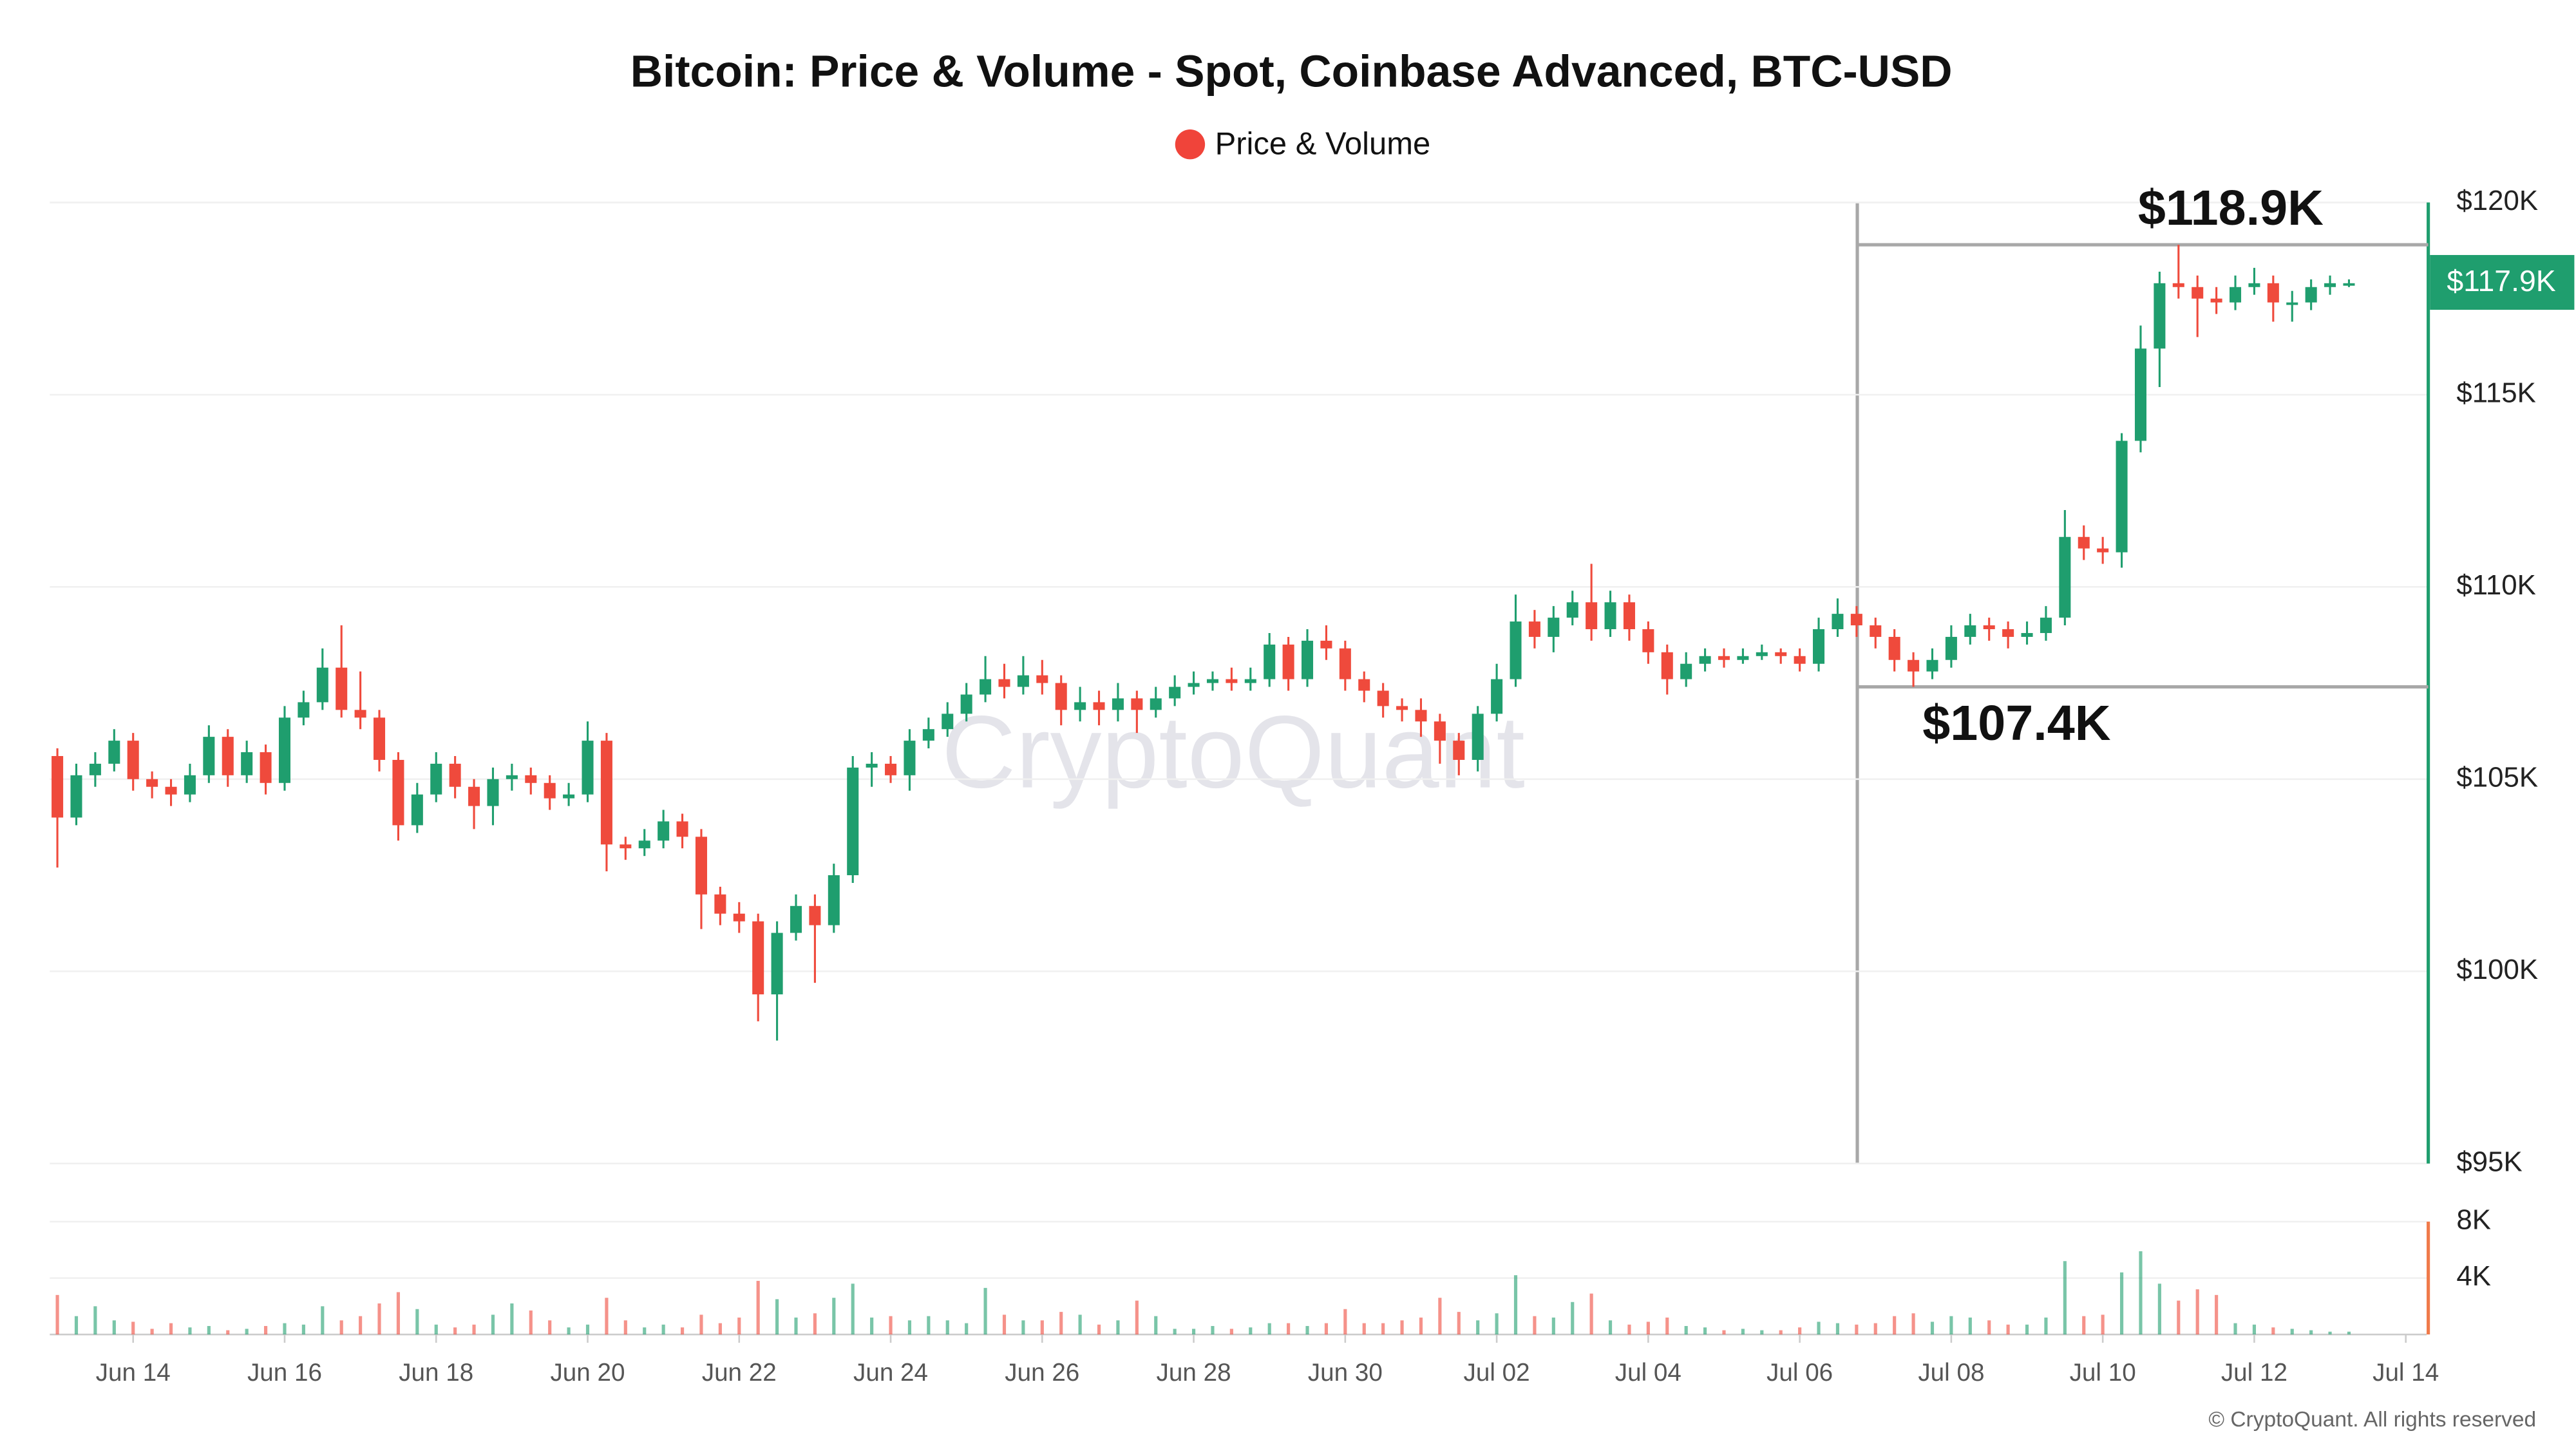 The width and height of the screenshot is (2576, 1449). Describe the element at coordinates (1345, 1373) in the screenshot. I see `x-tick-label: Jun 30` at that location.